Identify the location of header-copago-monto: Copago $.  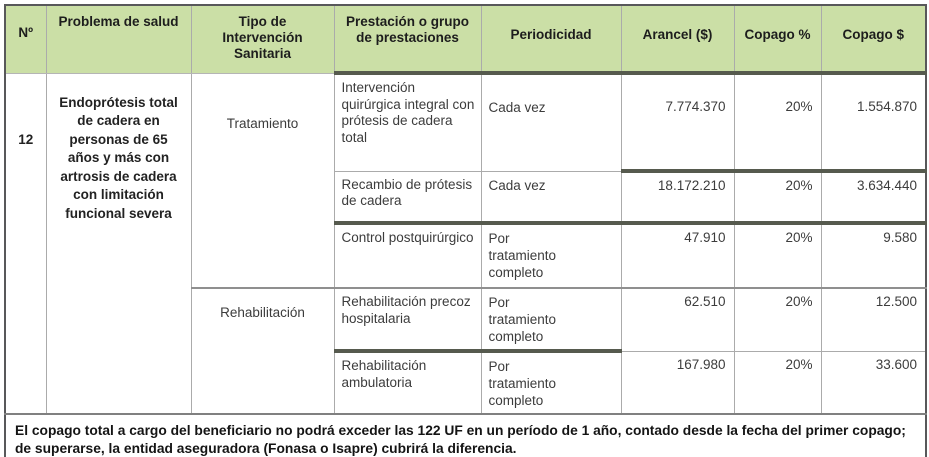
(873, 39).